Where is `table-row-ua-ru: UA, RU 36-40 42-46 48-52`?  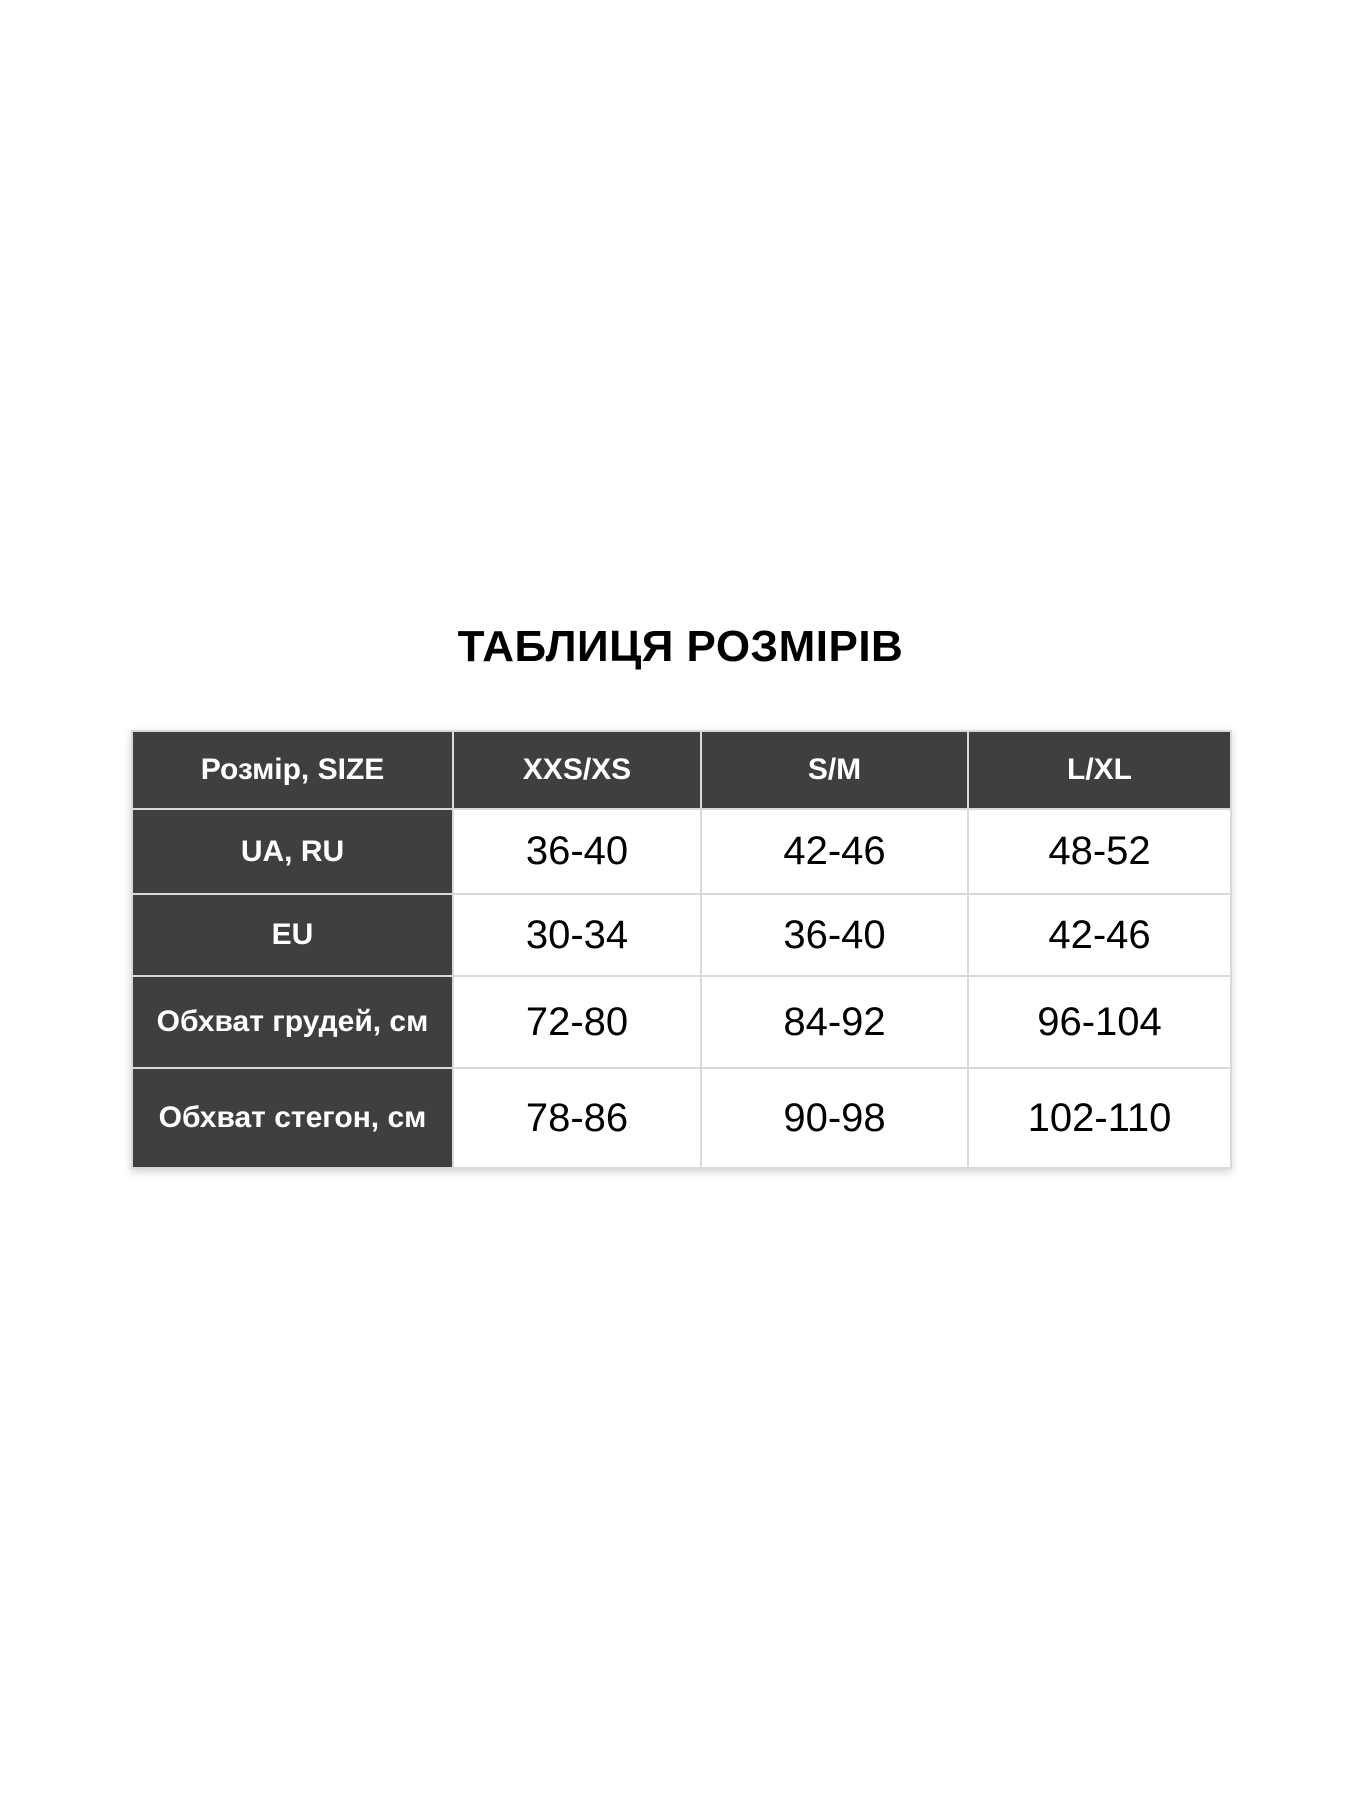
table-row-ua-ru: UA, RU 36-40 42-46 48-52 is located at coordinates (681, 851).